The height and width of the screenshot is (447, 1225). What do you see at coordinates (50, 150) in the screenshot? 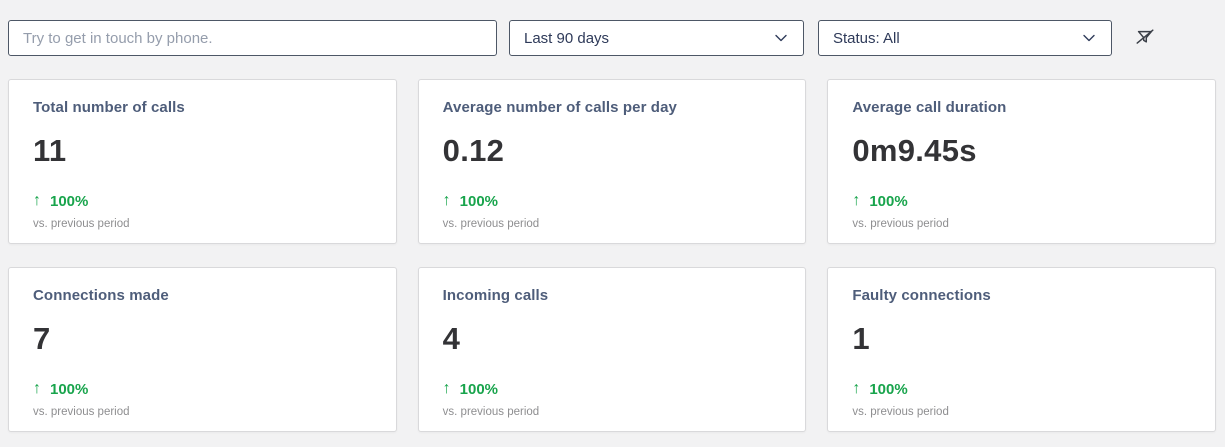
I see `card-value: 11` at bounding box center [50, 150].